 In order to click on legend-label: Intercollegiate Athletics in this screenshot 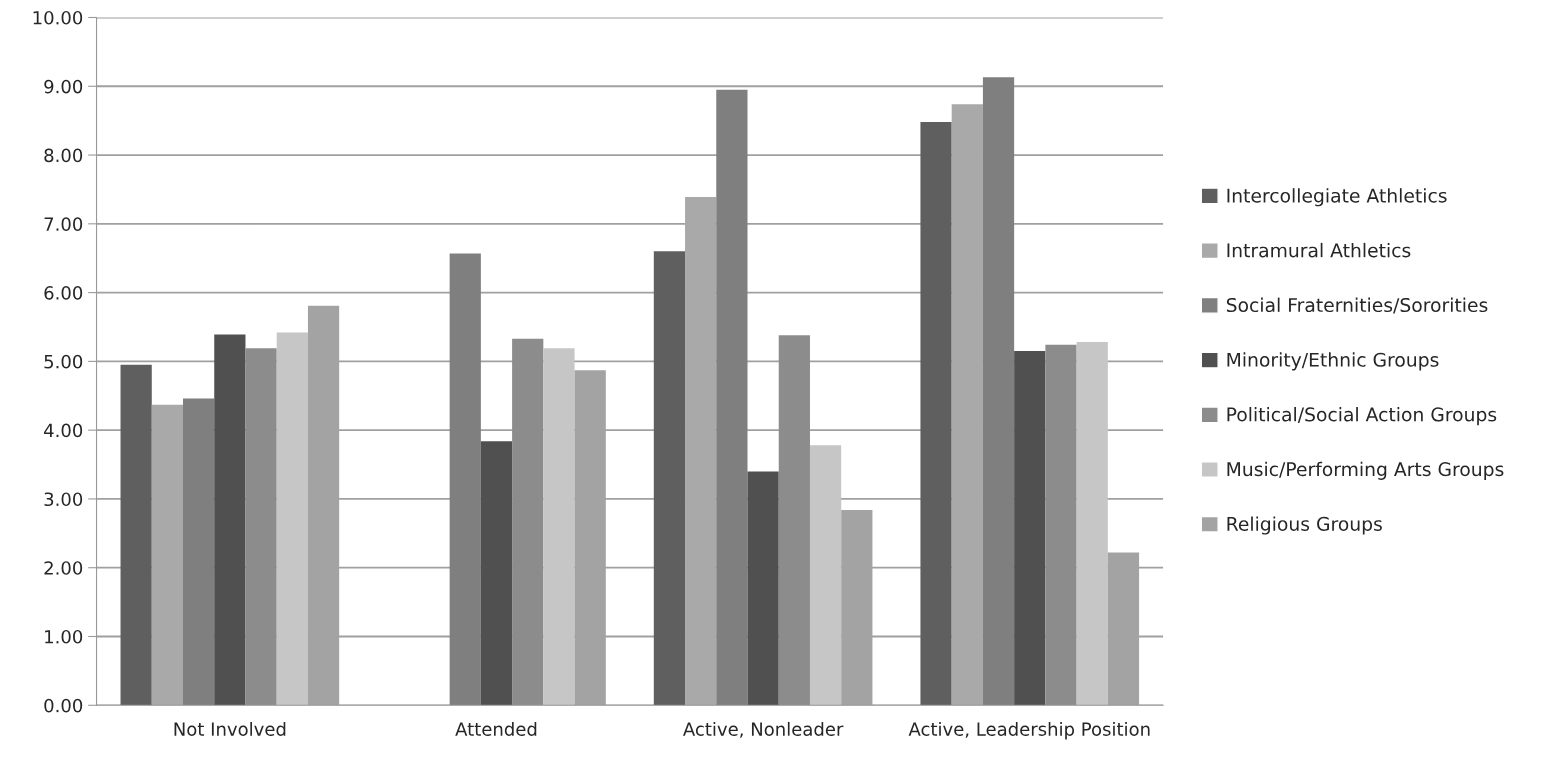, I will do `click(1337, 197)`.